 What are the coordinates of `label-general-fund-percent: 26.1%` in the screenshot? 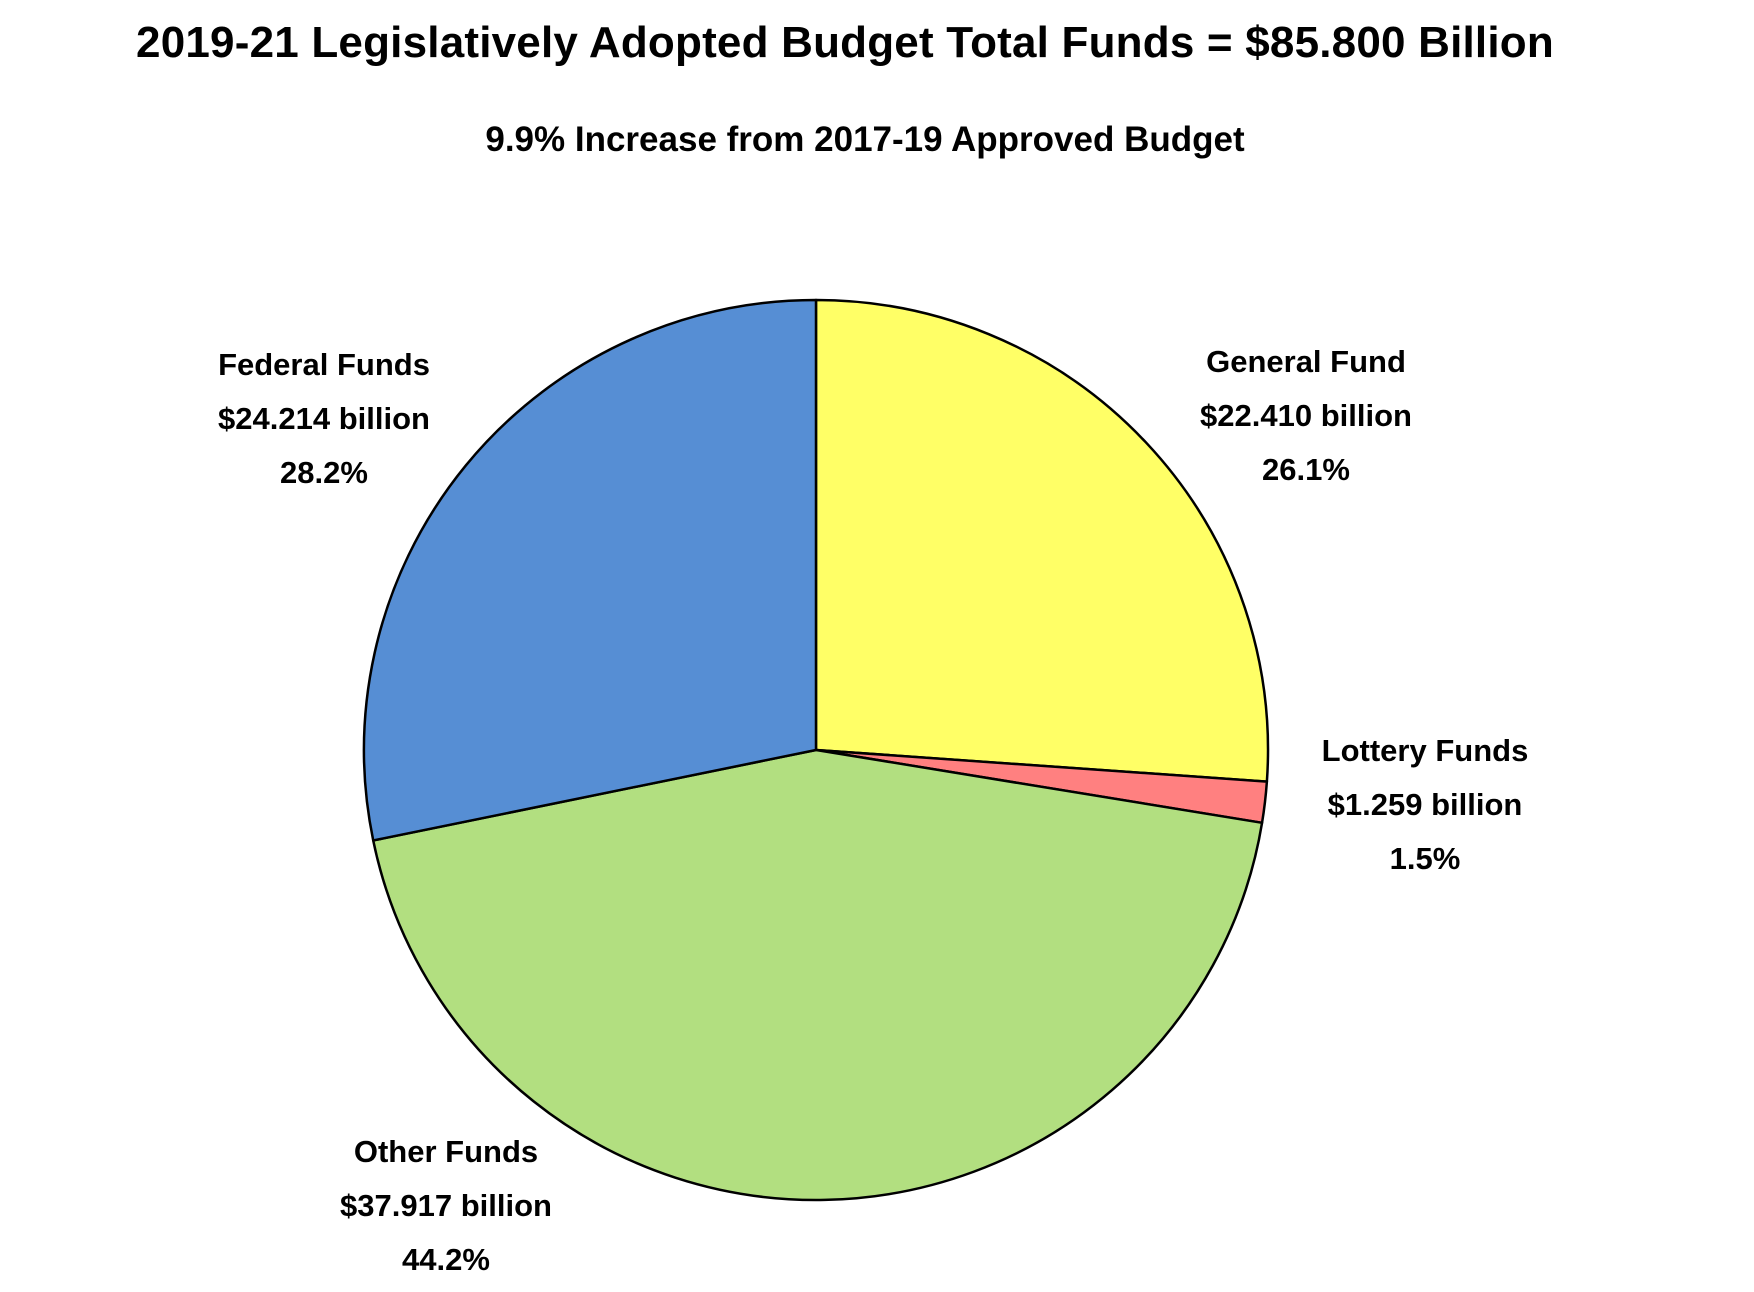 It's located at (1306, 469).